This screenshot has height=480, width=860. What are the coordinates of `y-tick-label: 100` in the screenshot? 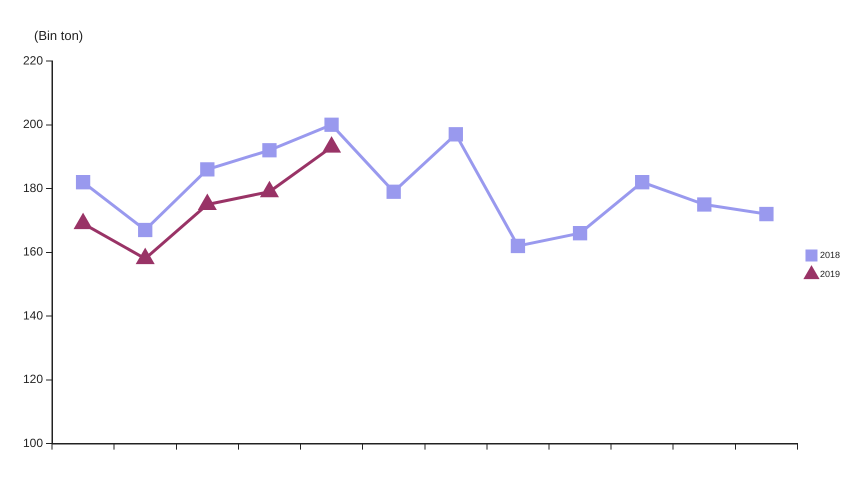 It's located at (33, 443).